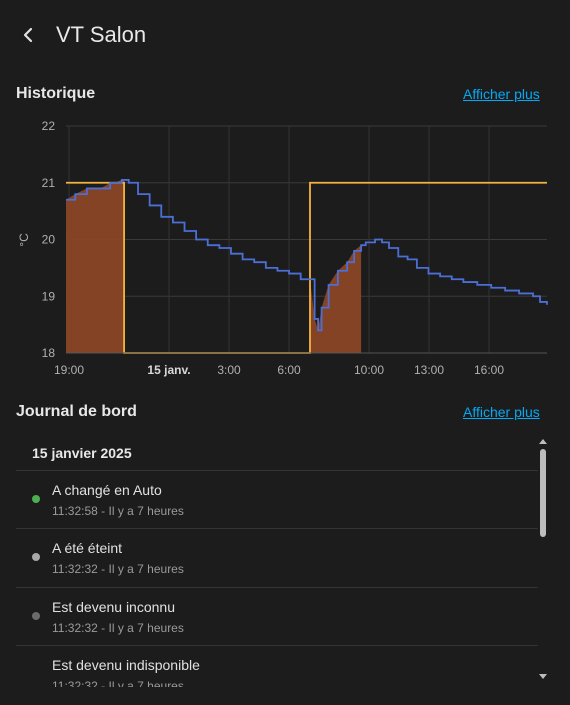  What do you see at coordinates (489, 370) in the screenshot?
I see `x-tick-label: 16:00` at bounding box center [489, 370].